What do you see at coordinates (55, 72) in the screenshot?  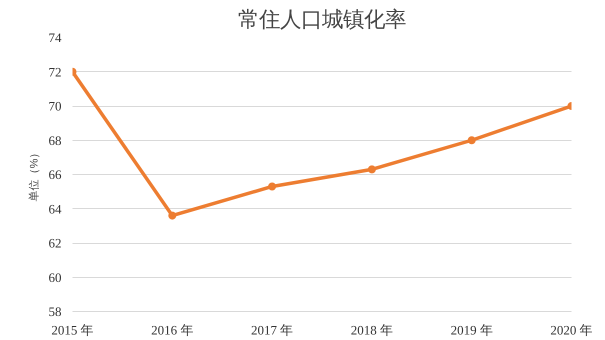 I see `y-tick-label: 72` at bounding box center [55, 72].